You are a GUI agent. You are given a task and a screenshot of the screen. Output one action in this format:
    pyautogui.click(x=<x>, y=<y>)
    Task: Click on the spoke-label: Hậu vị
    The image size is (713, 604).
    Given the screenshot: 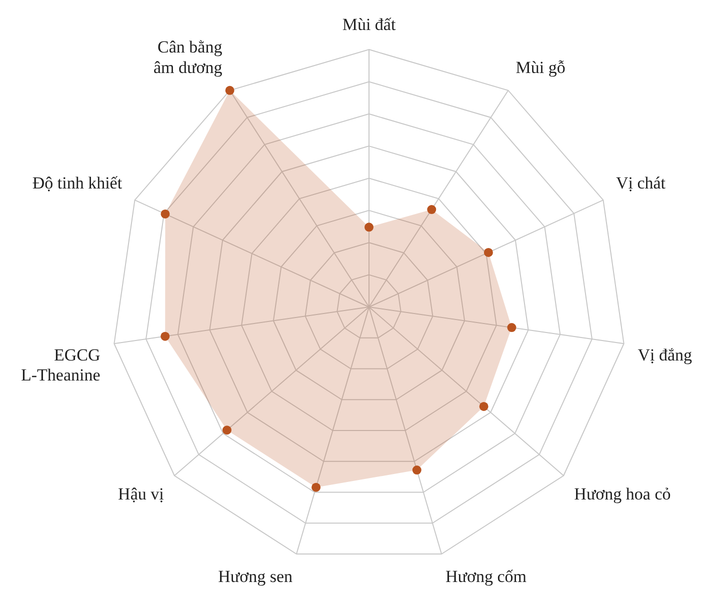 What is the action you would take?
    pyautogui.click(x=141, y=494)
    